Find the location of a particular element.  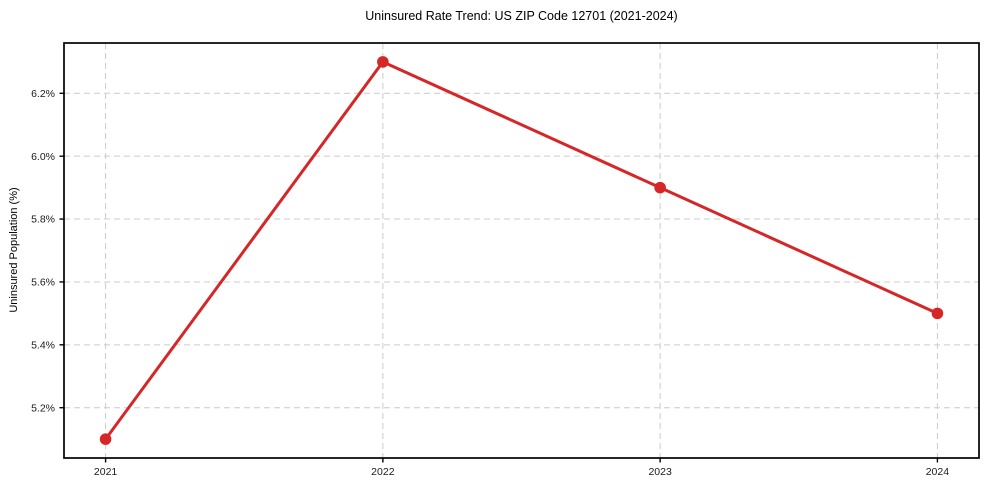

y-tick-label: 6.0% is located at coordinates (43, 157).